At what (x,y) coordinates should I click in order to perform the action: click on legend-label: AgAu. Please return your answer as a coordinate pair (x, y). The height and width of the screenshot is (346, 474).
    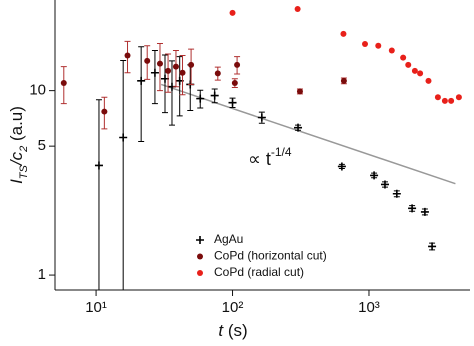
    Looking at the image, I should click on (228, 239).